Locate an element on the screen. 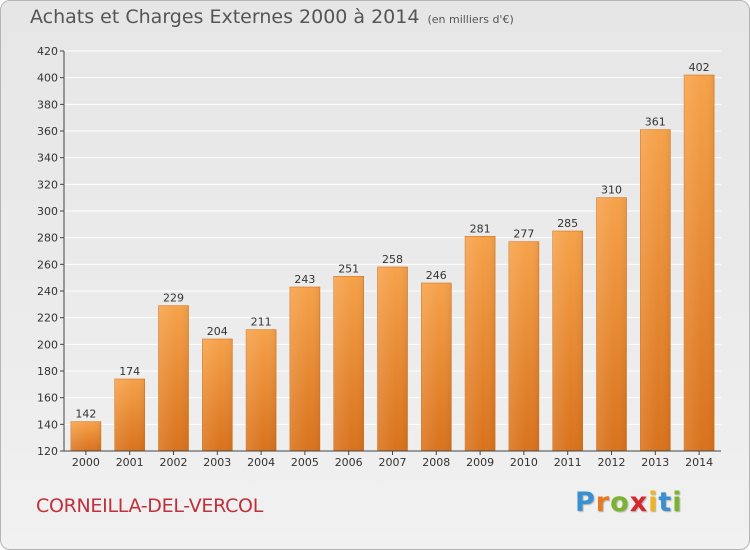 Image resolution: width=750 pixels, height=550 pixels. logo-letter: x is located at coordinates (639, 502).